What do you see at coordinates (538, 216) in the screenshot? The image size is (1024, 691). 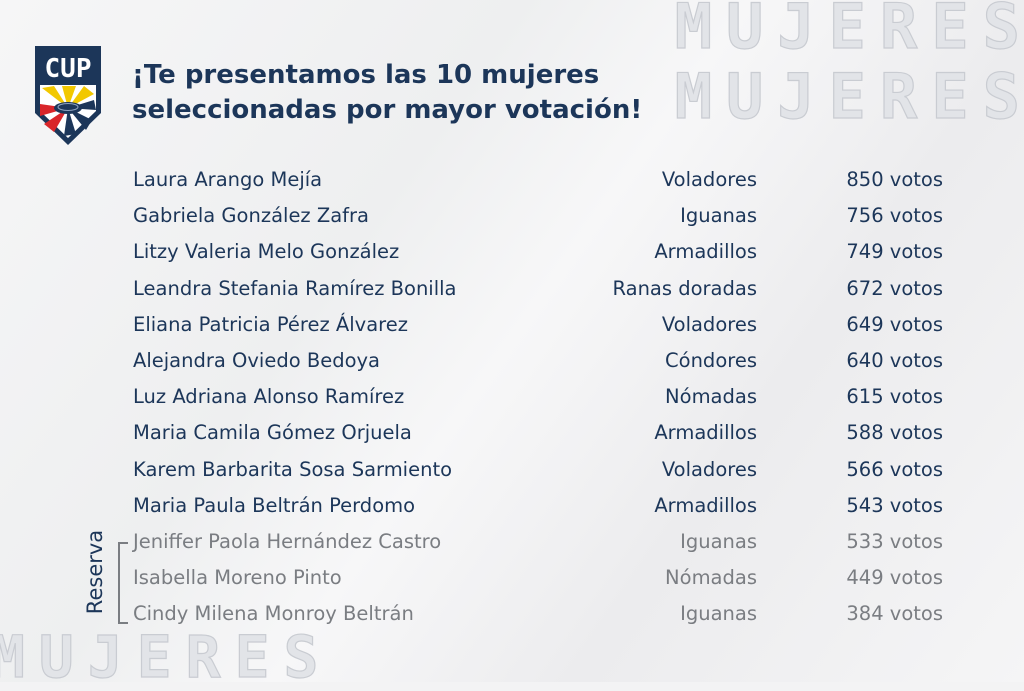 I see `candidate-row: Gabriela González Zafra Iguanas 756 votos` at bounding box center [538, 216].